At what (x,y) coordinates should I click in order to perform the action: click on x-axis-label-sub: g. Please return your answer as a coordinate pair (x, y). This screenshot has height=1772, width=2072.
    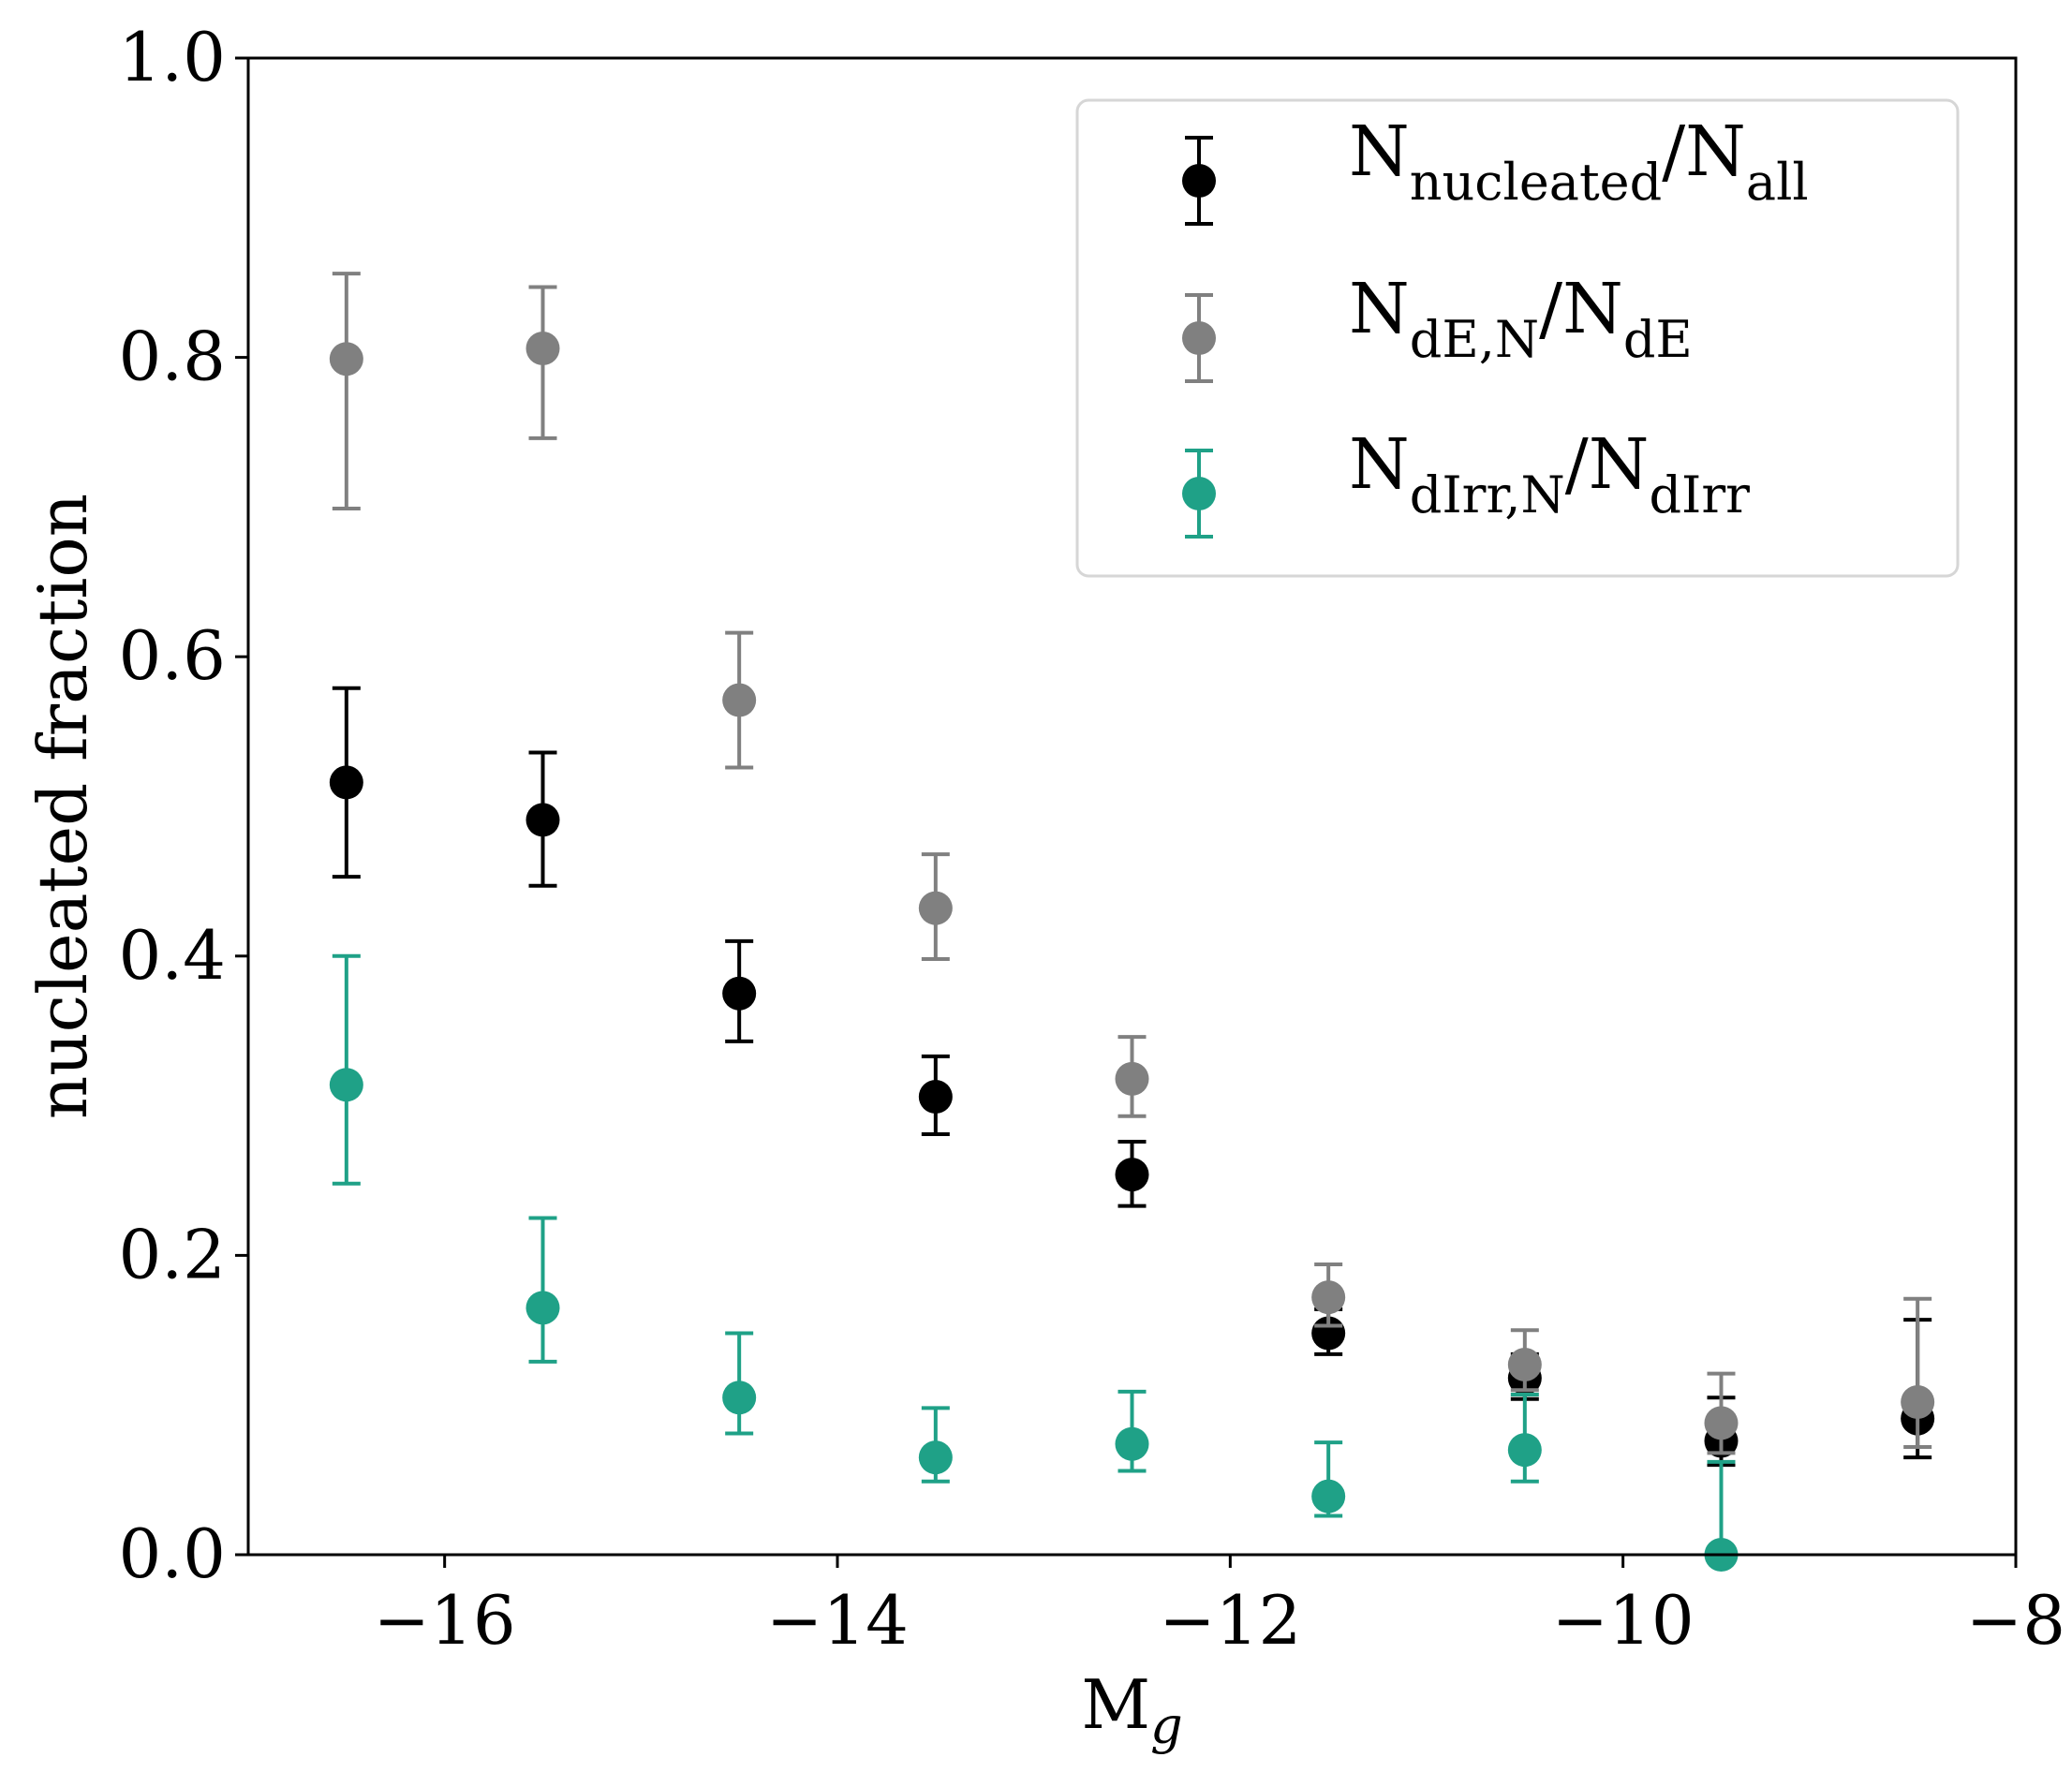
    Looking at the image, I should click on (1166, 1725).